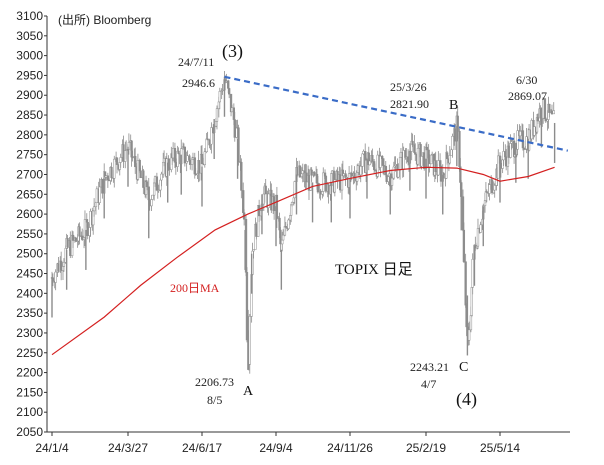 The image size is (604, 465). I want to click on y-tick-label: 2250, so click(29, 353).